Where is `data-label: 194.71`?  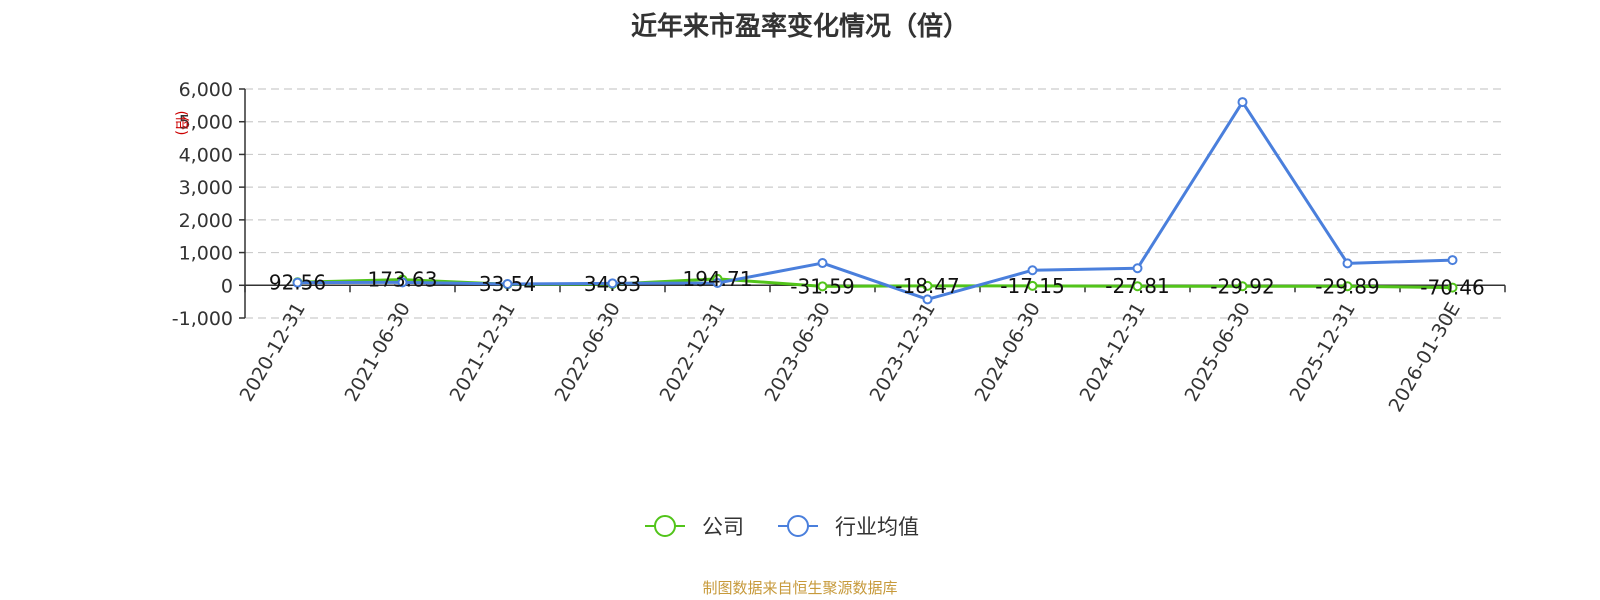
data-label: 194.71 is located at coordinates (718, 279).